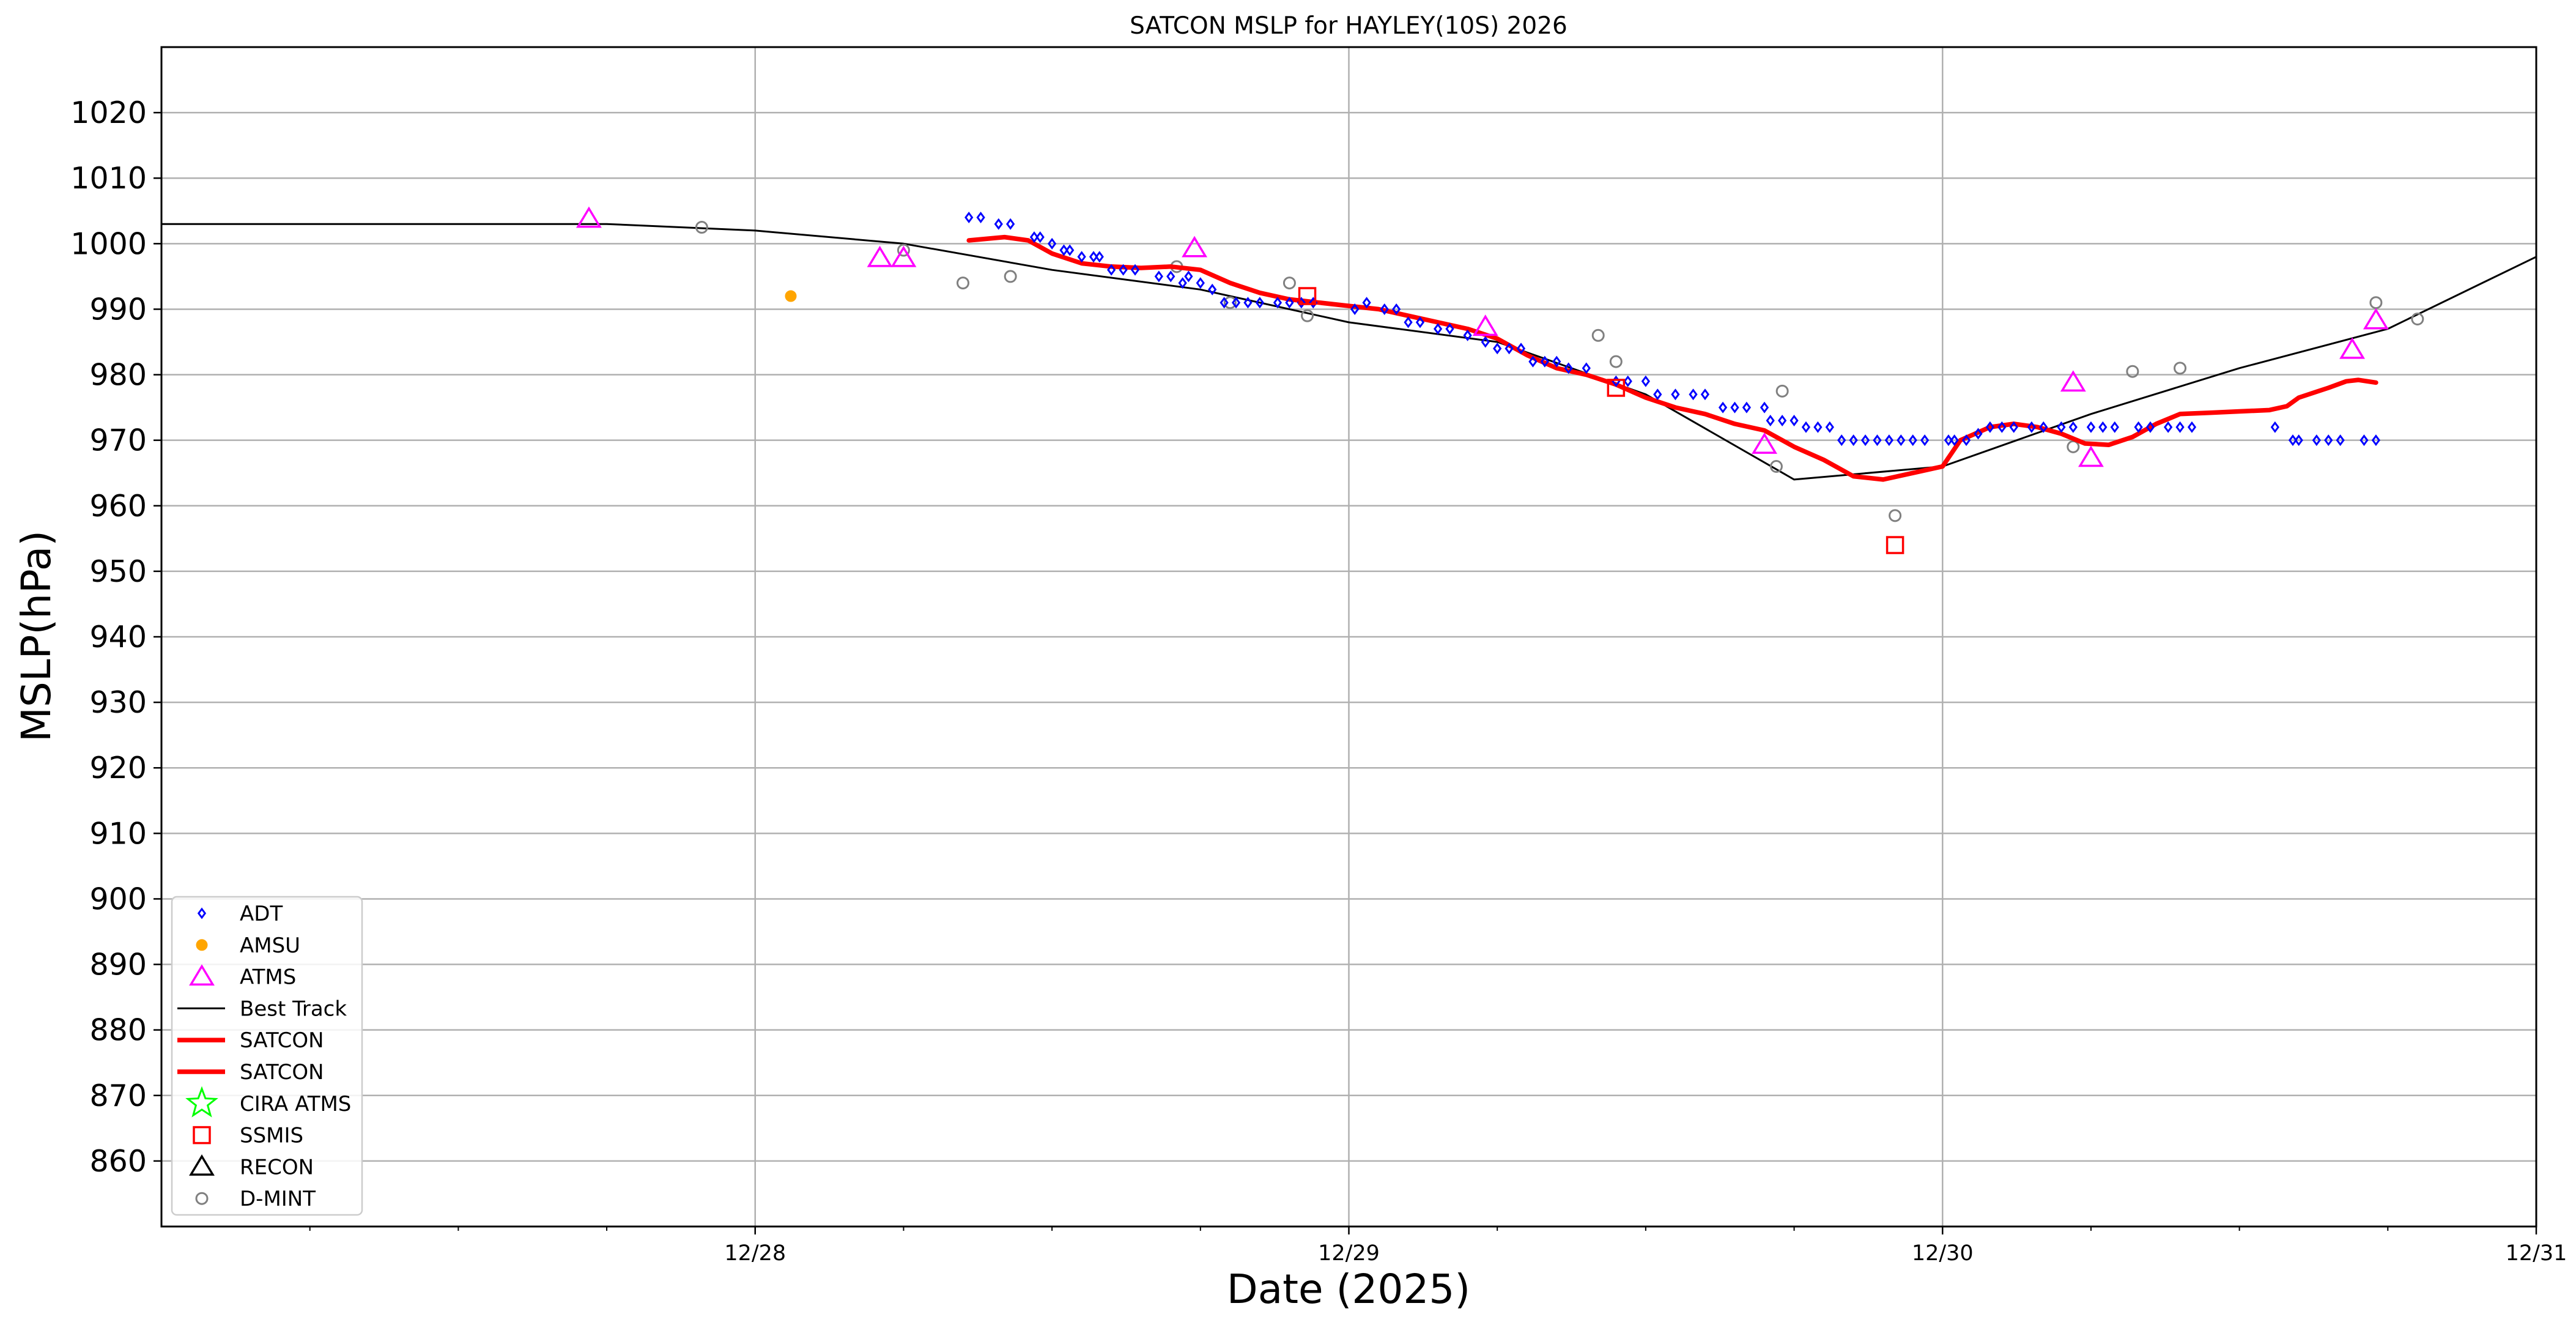 The image size is (2576, 1325). I want to click on legend-label: CIRA ATMS, so click(295, 1104).